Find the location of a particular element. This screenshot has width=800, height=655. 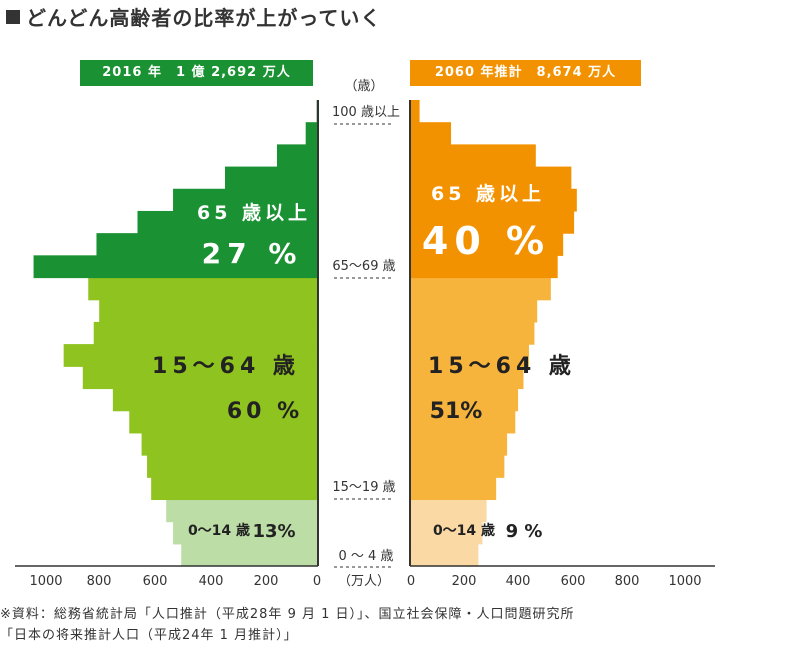

left-tick-800: 800 is located at coordinates (99, 581).